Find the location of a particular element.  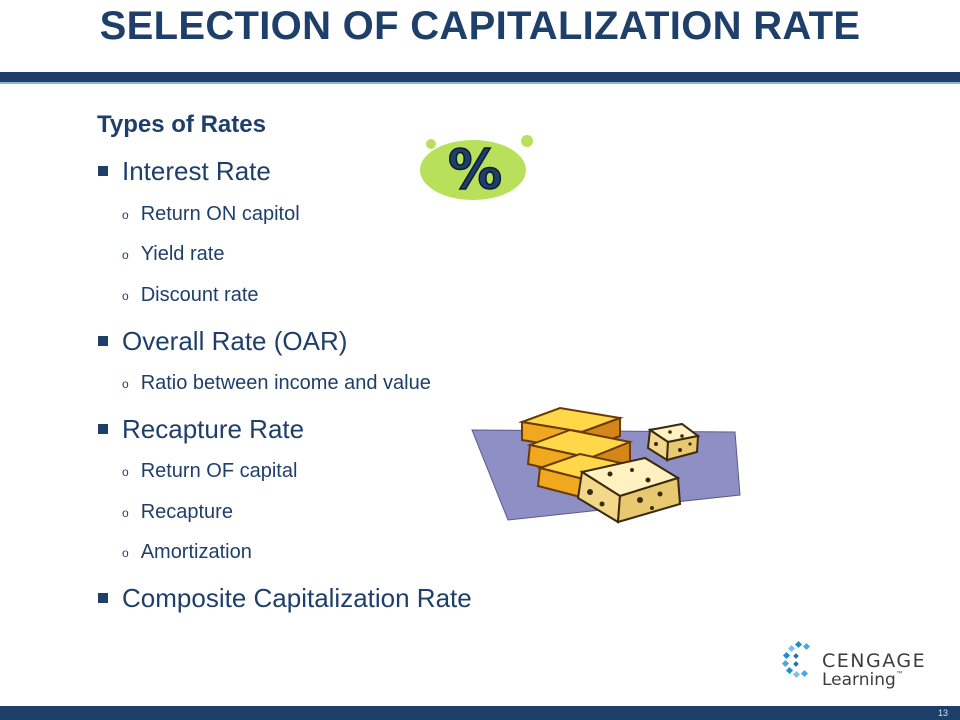

title-rule-accent is located at coordinates (480, 83).